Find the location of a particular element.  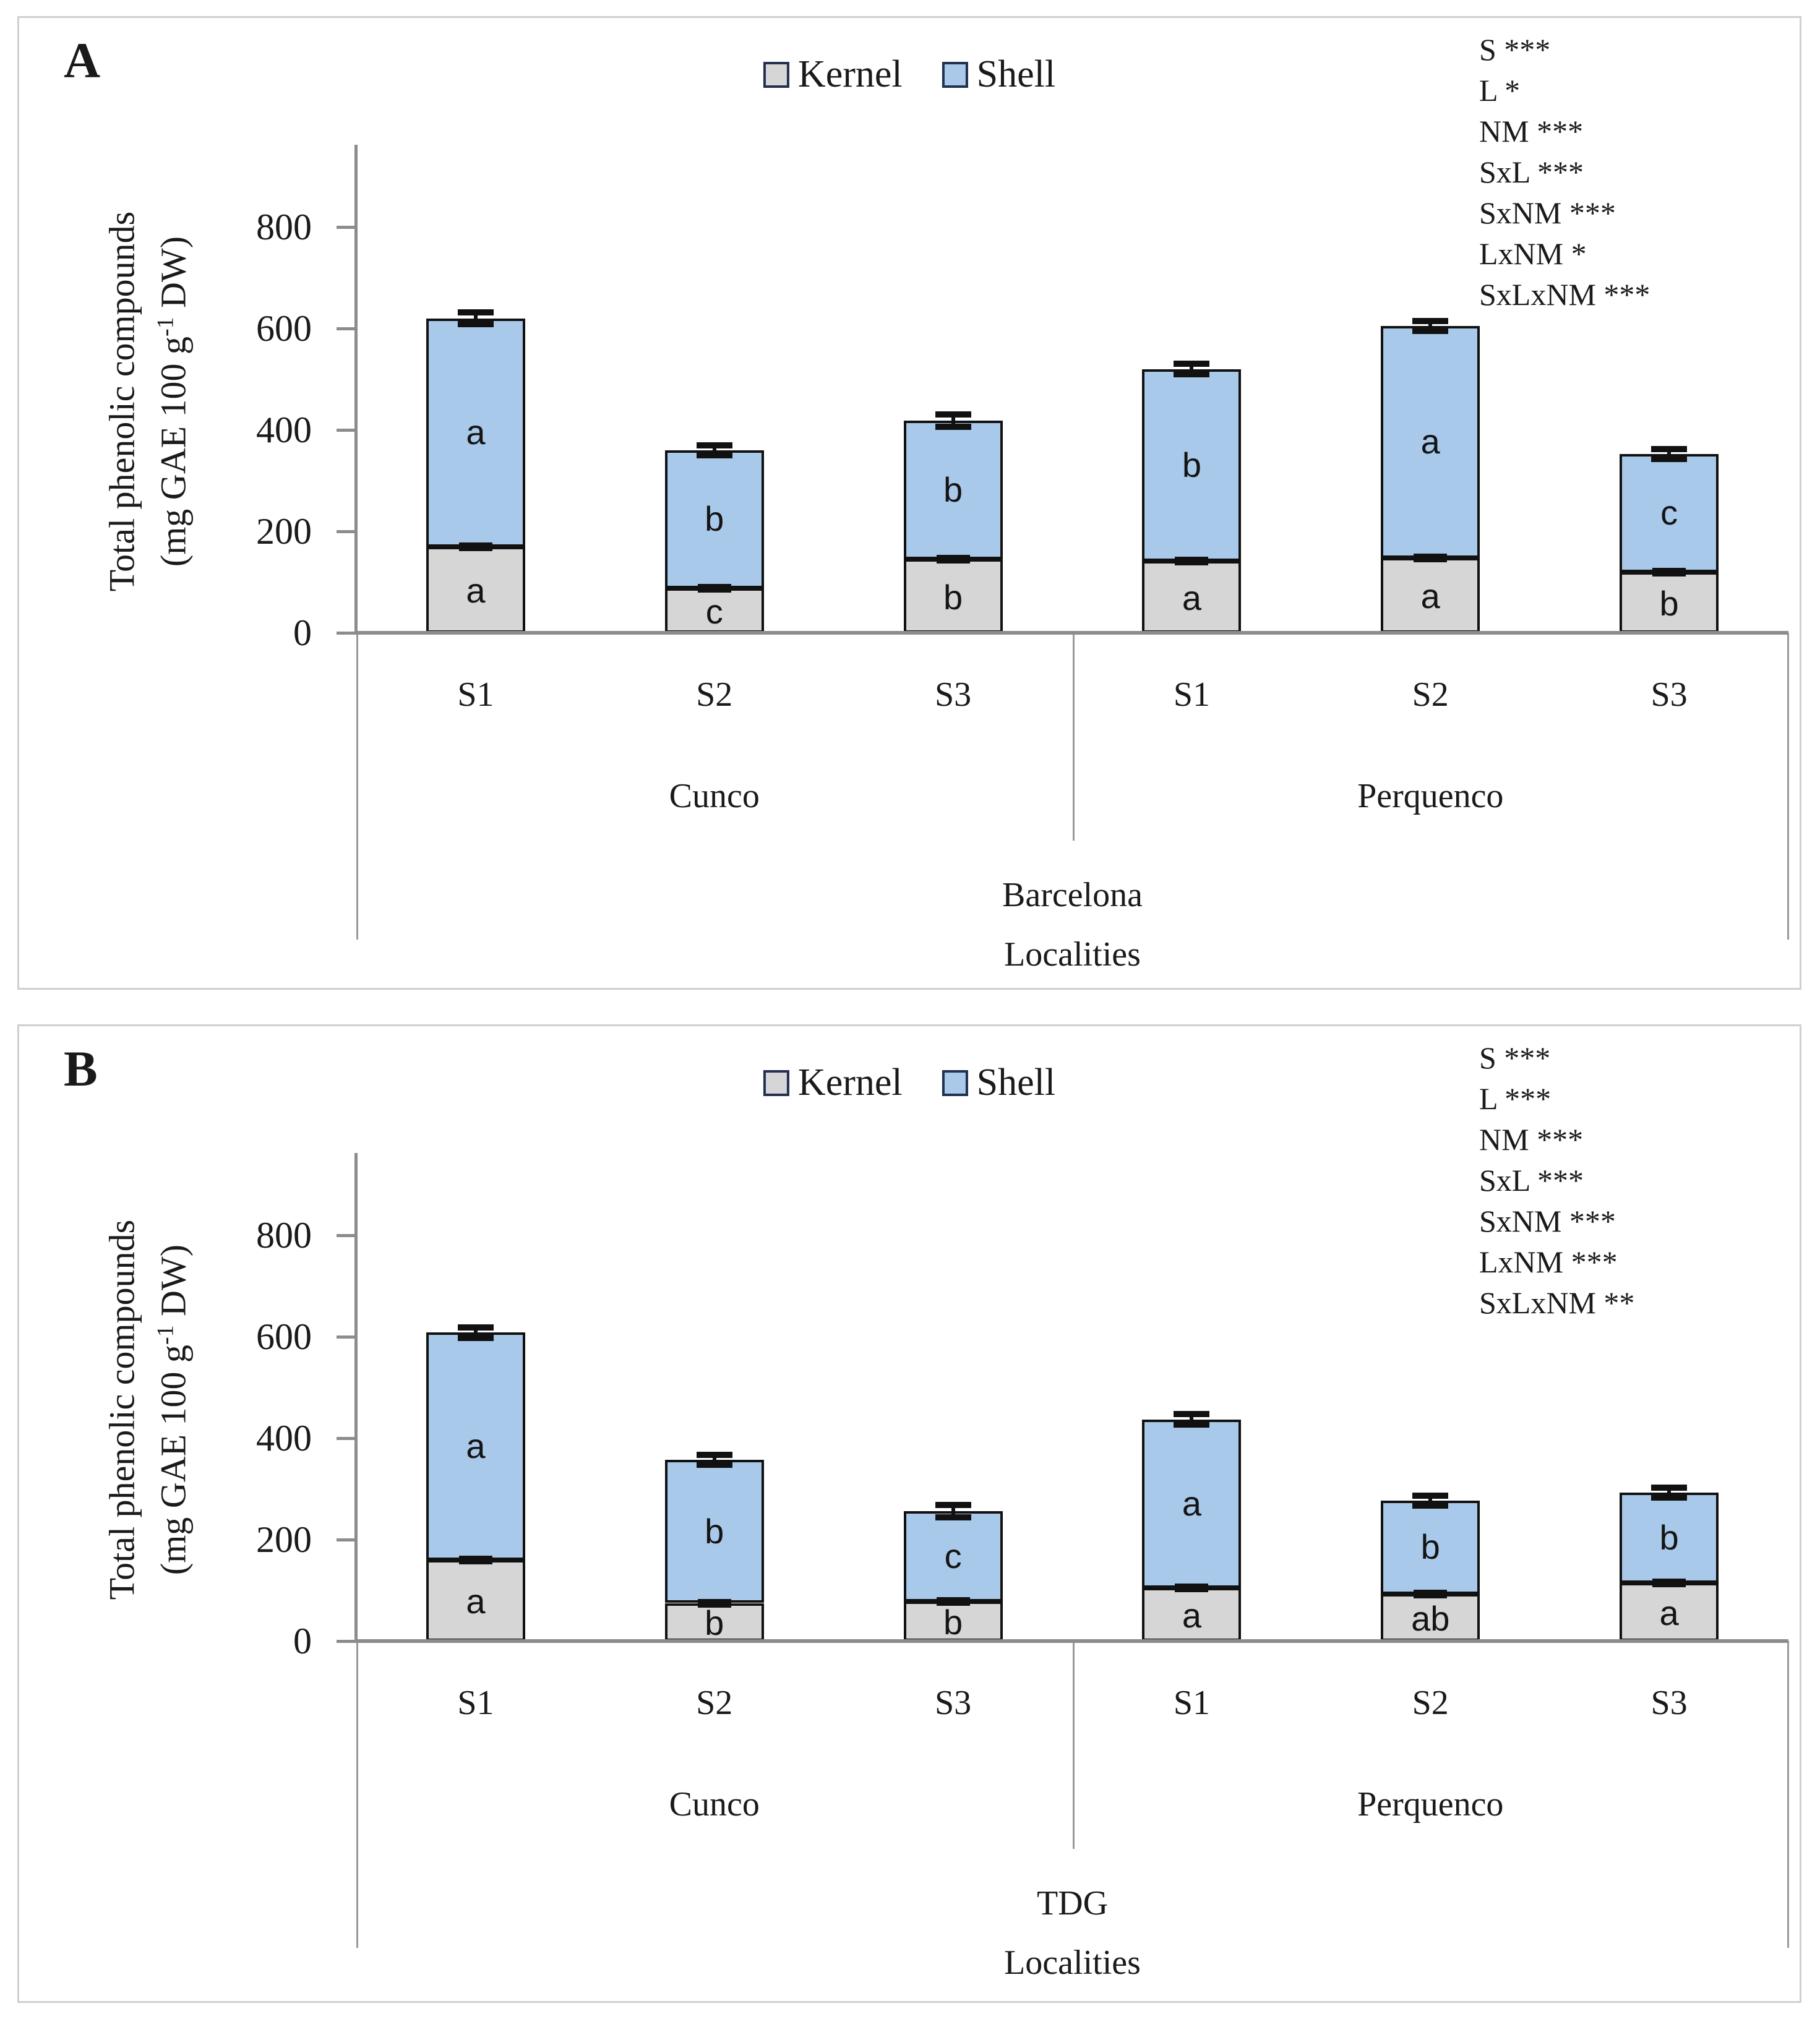

shell-significance-letter: c is located at coordinates (953, 1556).